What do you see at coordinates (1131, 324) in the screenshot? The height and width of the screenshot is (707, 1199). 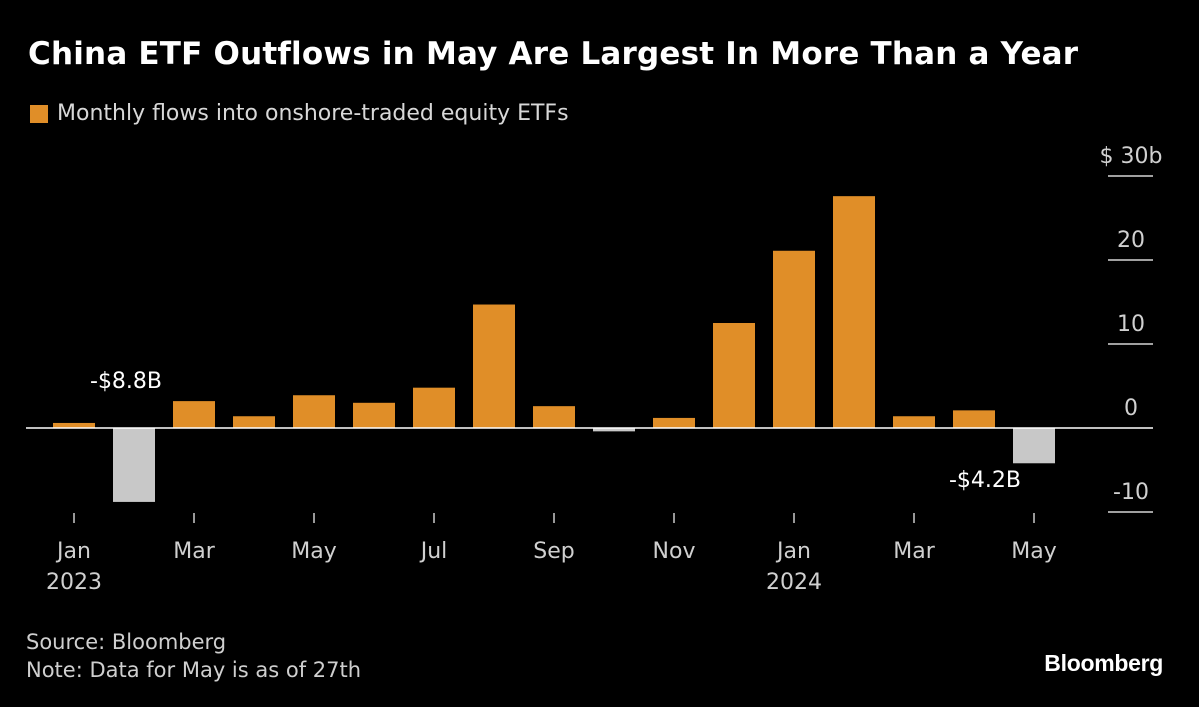 I see `y-tick-label: 10` at bounding box center [1131, 324].